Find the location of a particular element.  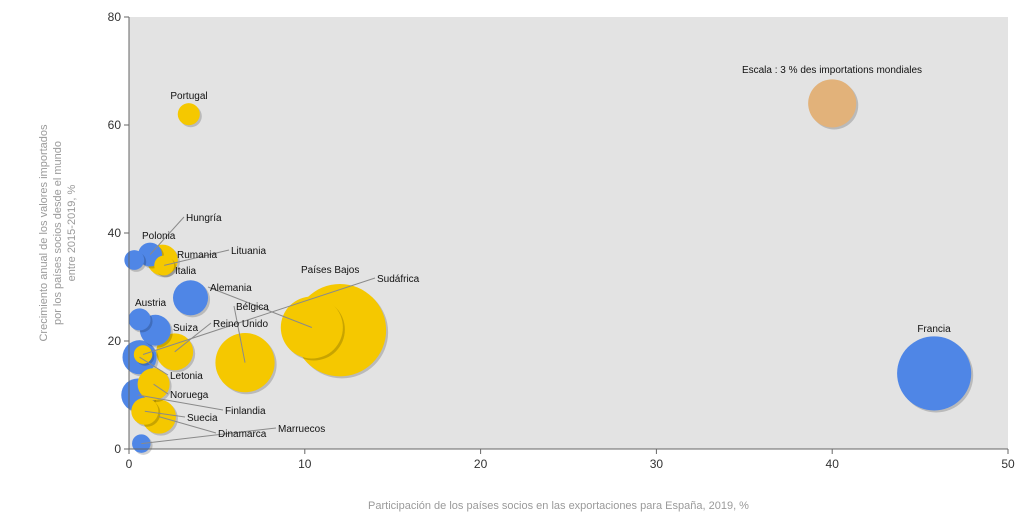

x-tick-label: 10 is located at coordinates (305, 464).